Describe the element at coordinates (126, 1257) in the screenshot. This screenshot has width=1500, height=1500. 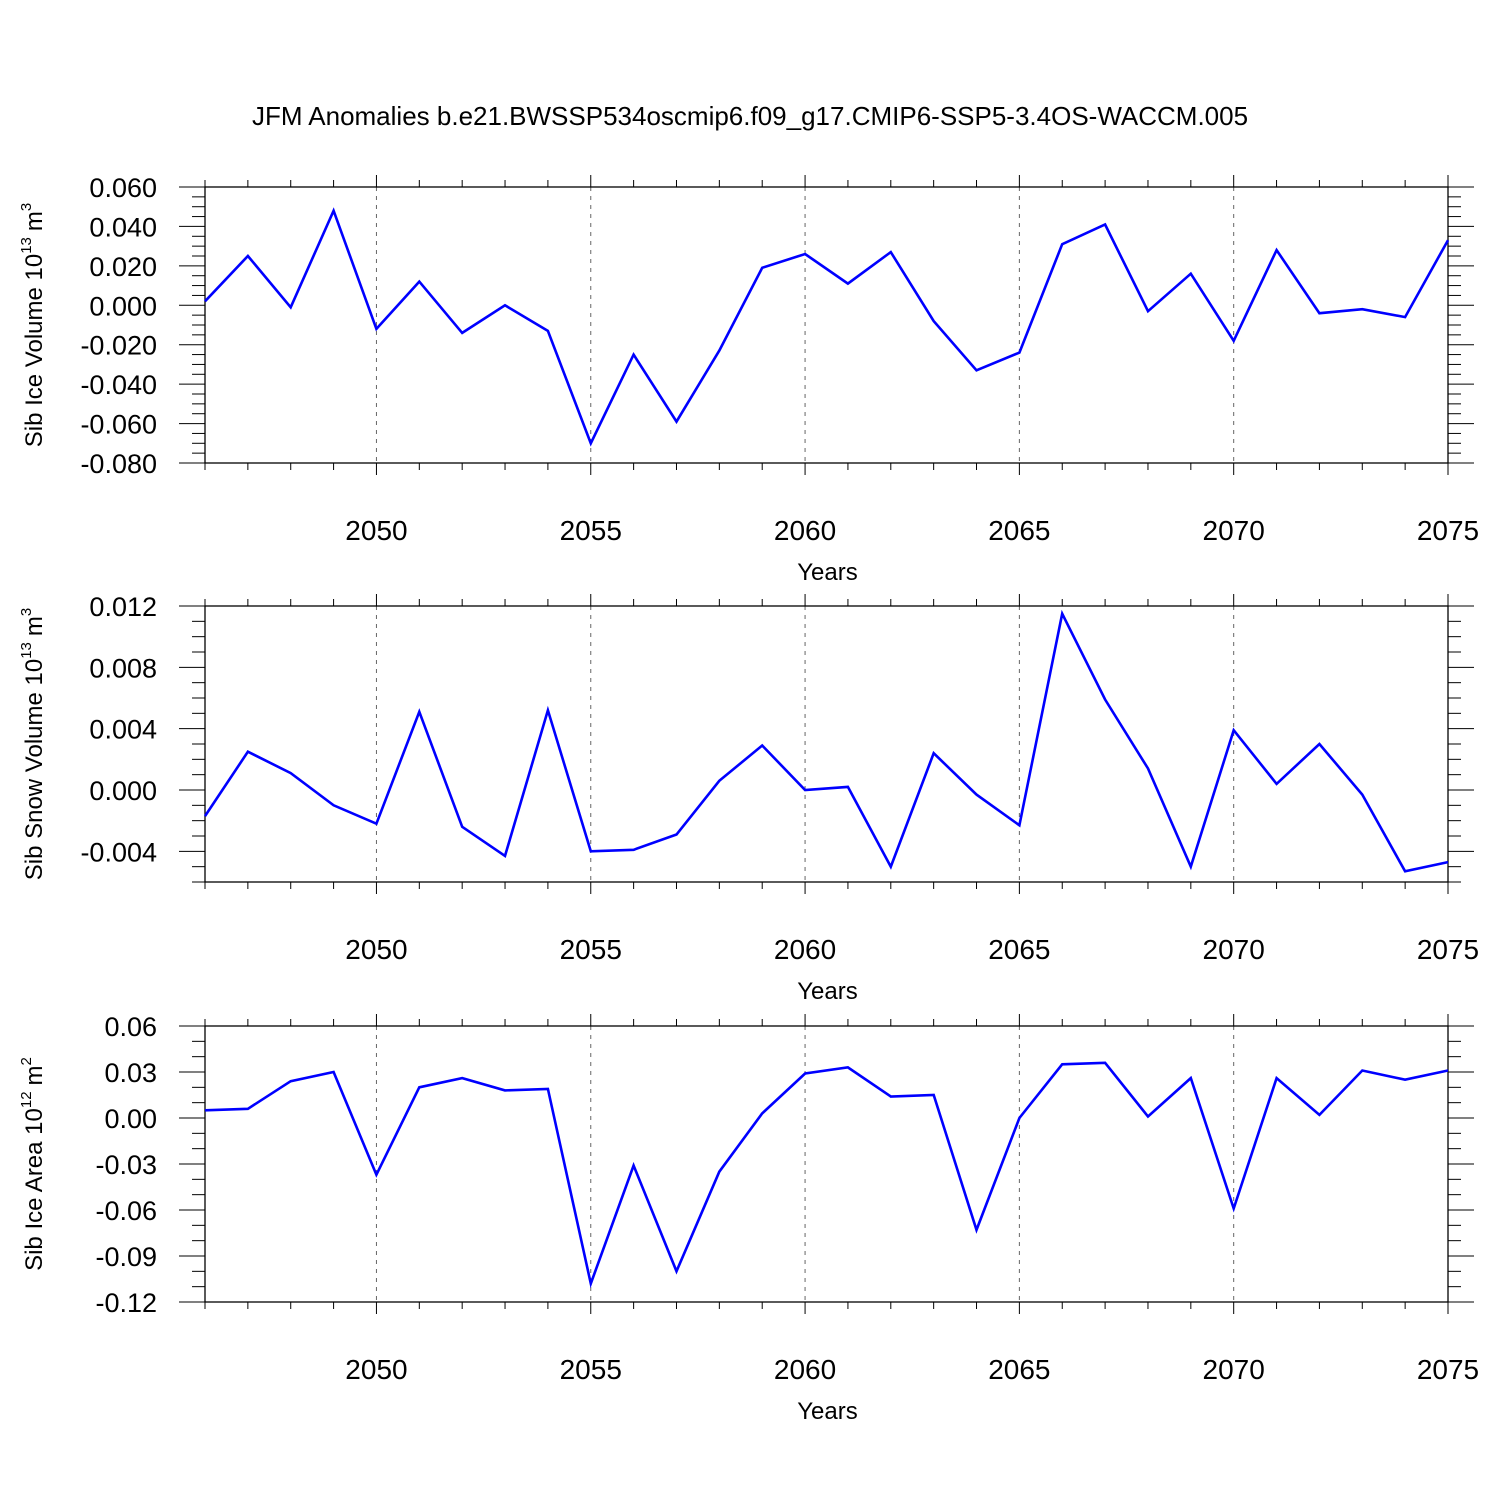
I see `y-tick-label: -0.09` at that location.